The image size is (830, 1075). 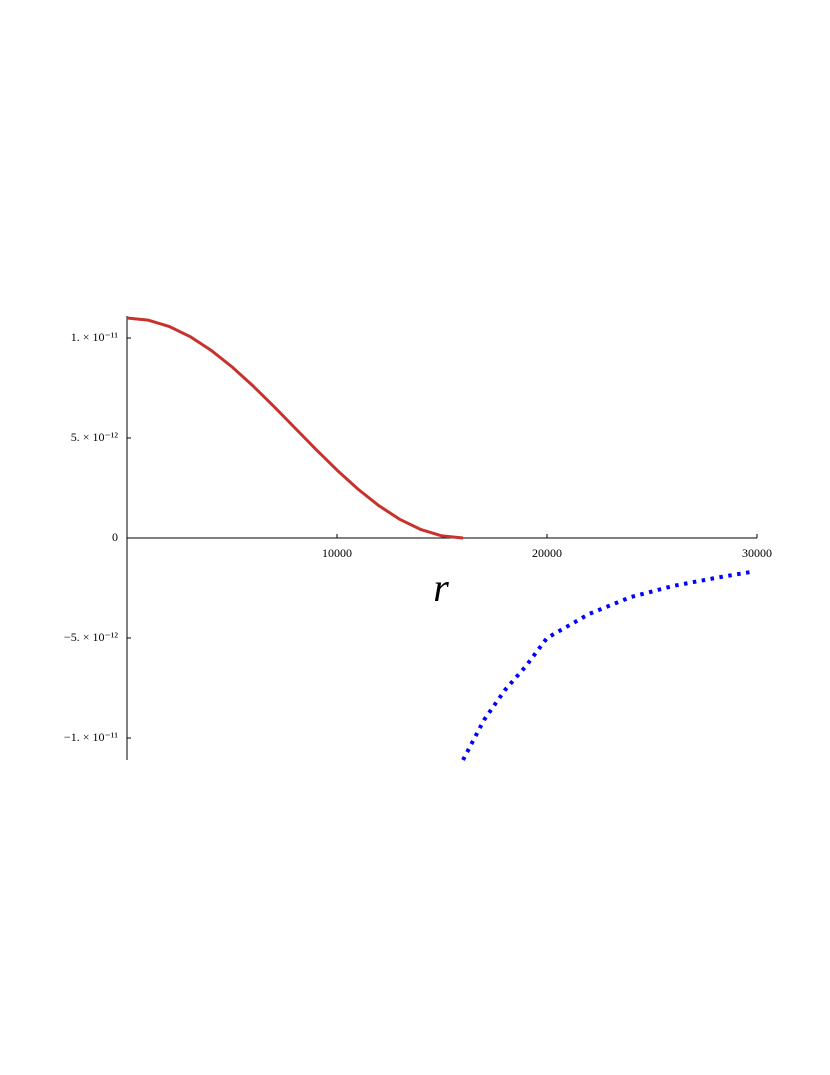 What do you see at coordinates (441, 587) in the screenshot?
I see `x-axis-title: r` at bounding box center [441, 587].